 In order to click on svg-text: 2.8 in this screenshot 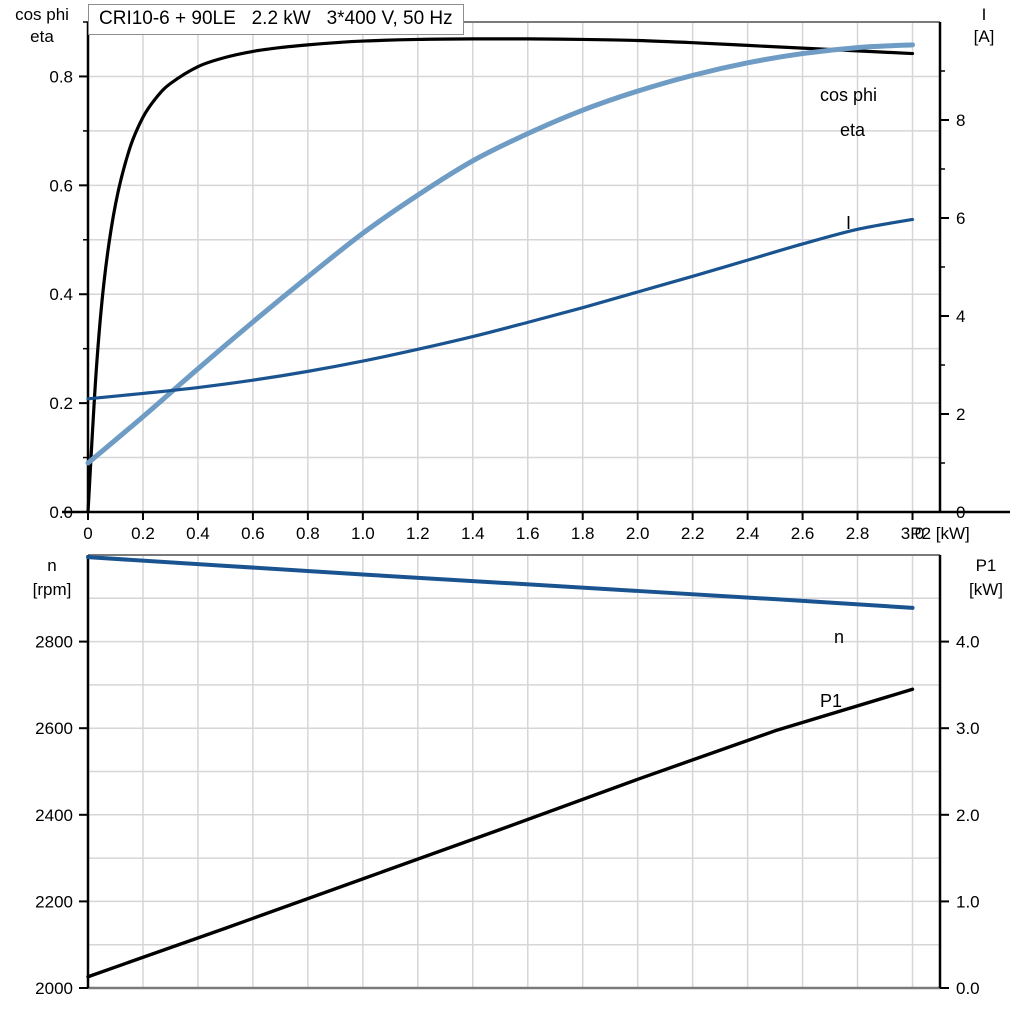, I will do `click(858, 533)`.